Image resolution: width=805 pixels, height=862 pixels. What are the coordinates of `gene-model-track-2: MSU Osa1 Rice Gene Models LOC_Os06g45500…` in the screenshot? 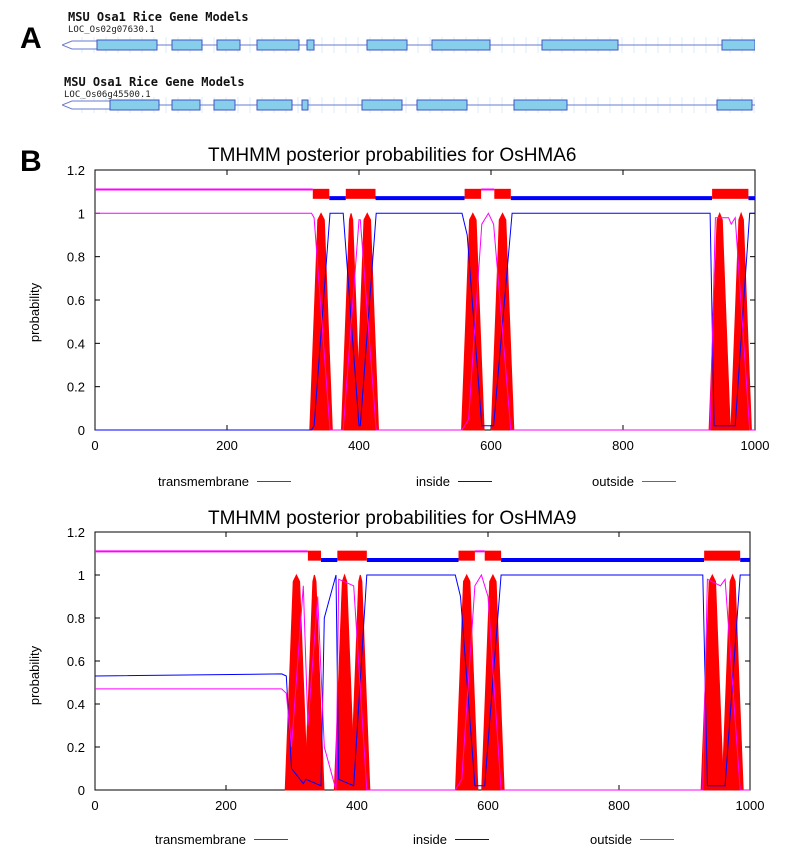 It's located at (408, 101).